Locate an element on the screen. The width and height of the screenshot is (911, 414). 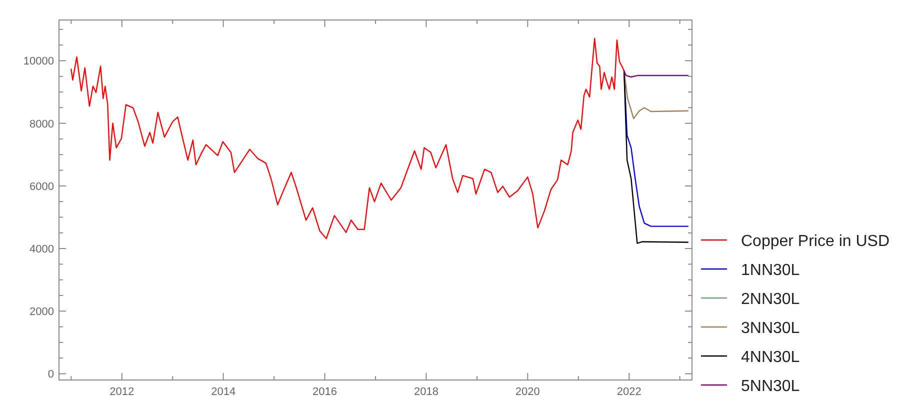
legend-label: 5NN30L is located at coordinates (770, 386).